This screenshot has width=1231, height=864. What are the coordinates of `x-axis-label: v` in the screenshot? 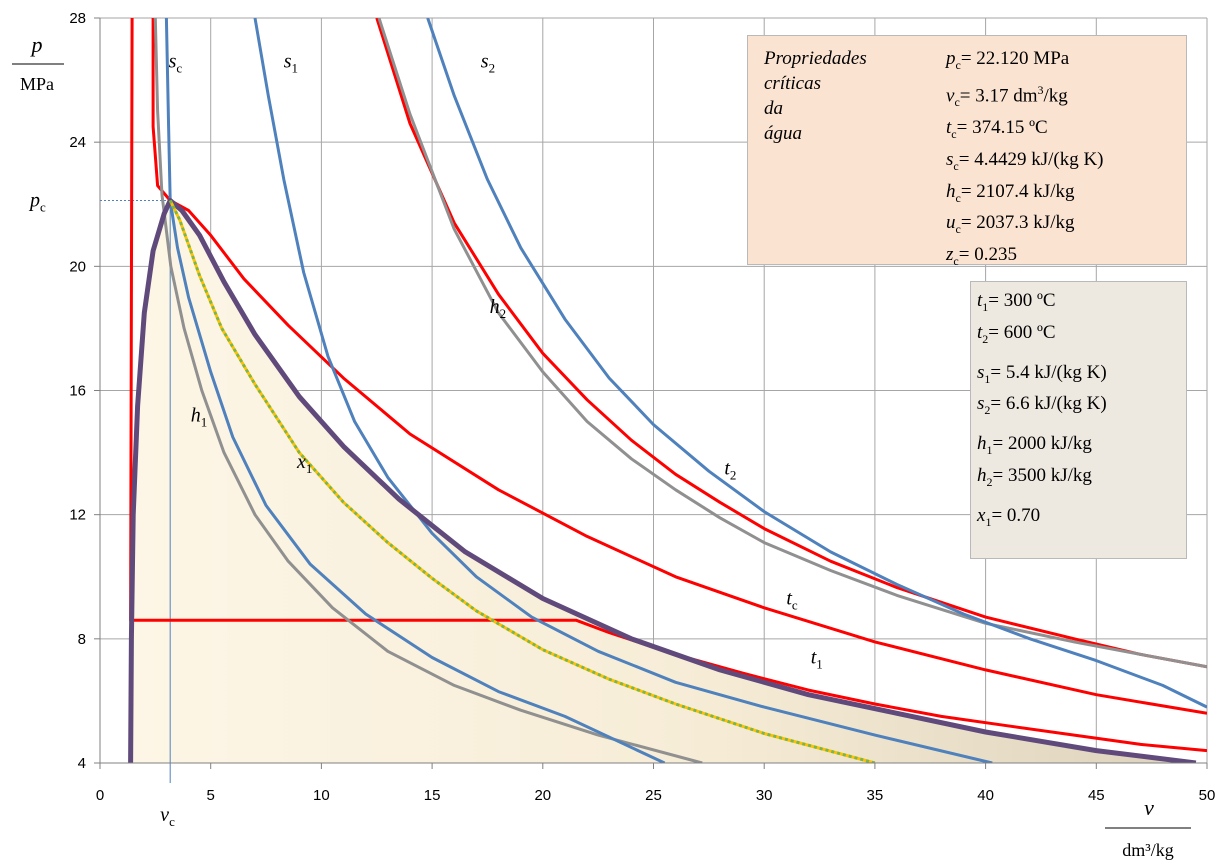 It's located at (1149, 807).